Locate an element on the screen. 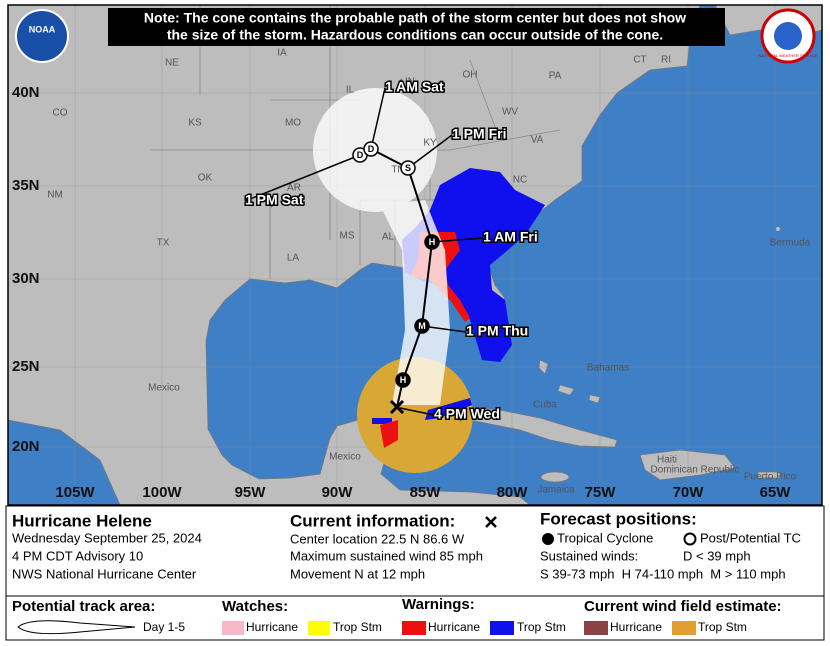 This screenshot has width=830, height=646. current-info: Movement N at 12 mph is located at coordinates (357, 573).